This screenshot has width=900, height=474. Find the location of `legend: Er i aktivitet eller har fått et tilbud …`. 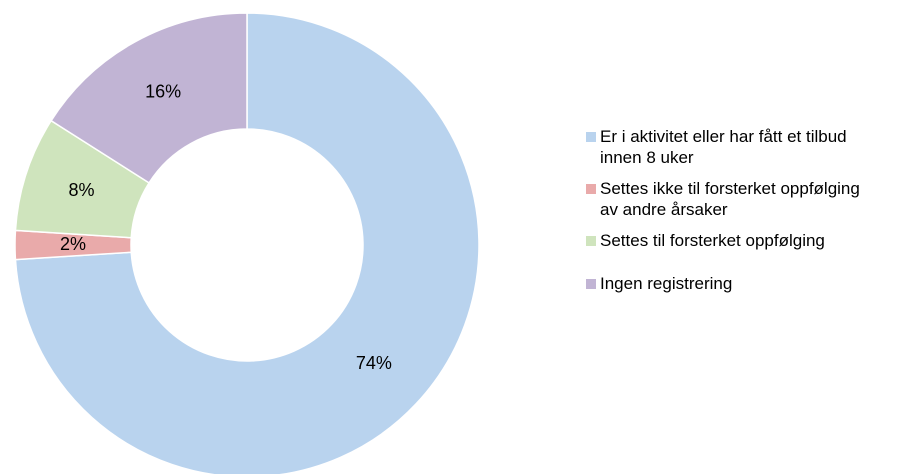

legend: Er i aktivitet eller har fått et tilbud … is located at coordinates (741, 210).